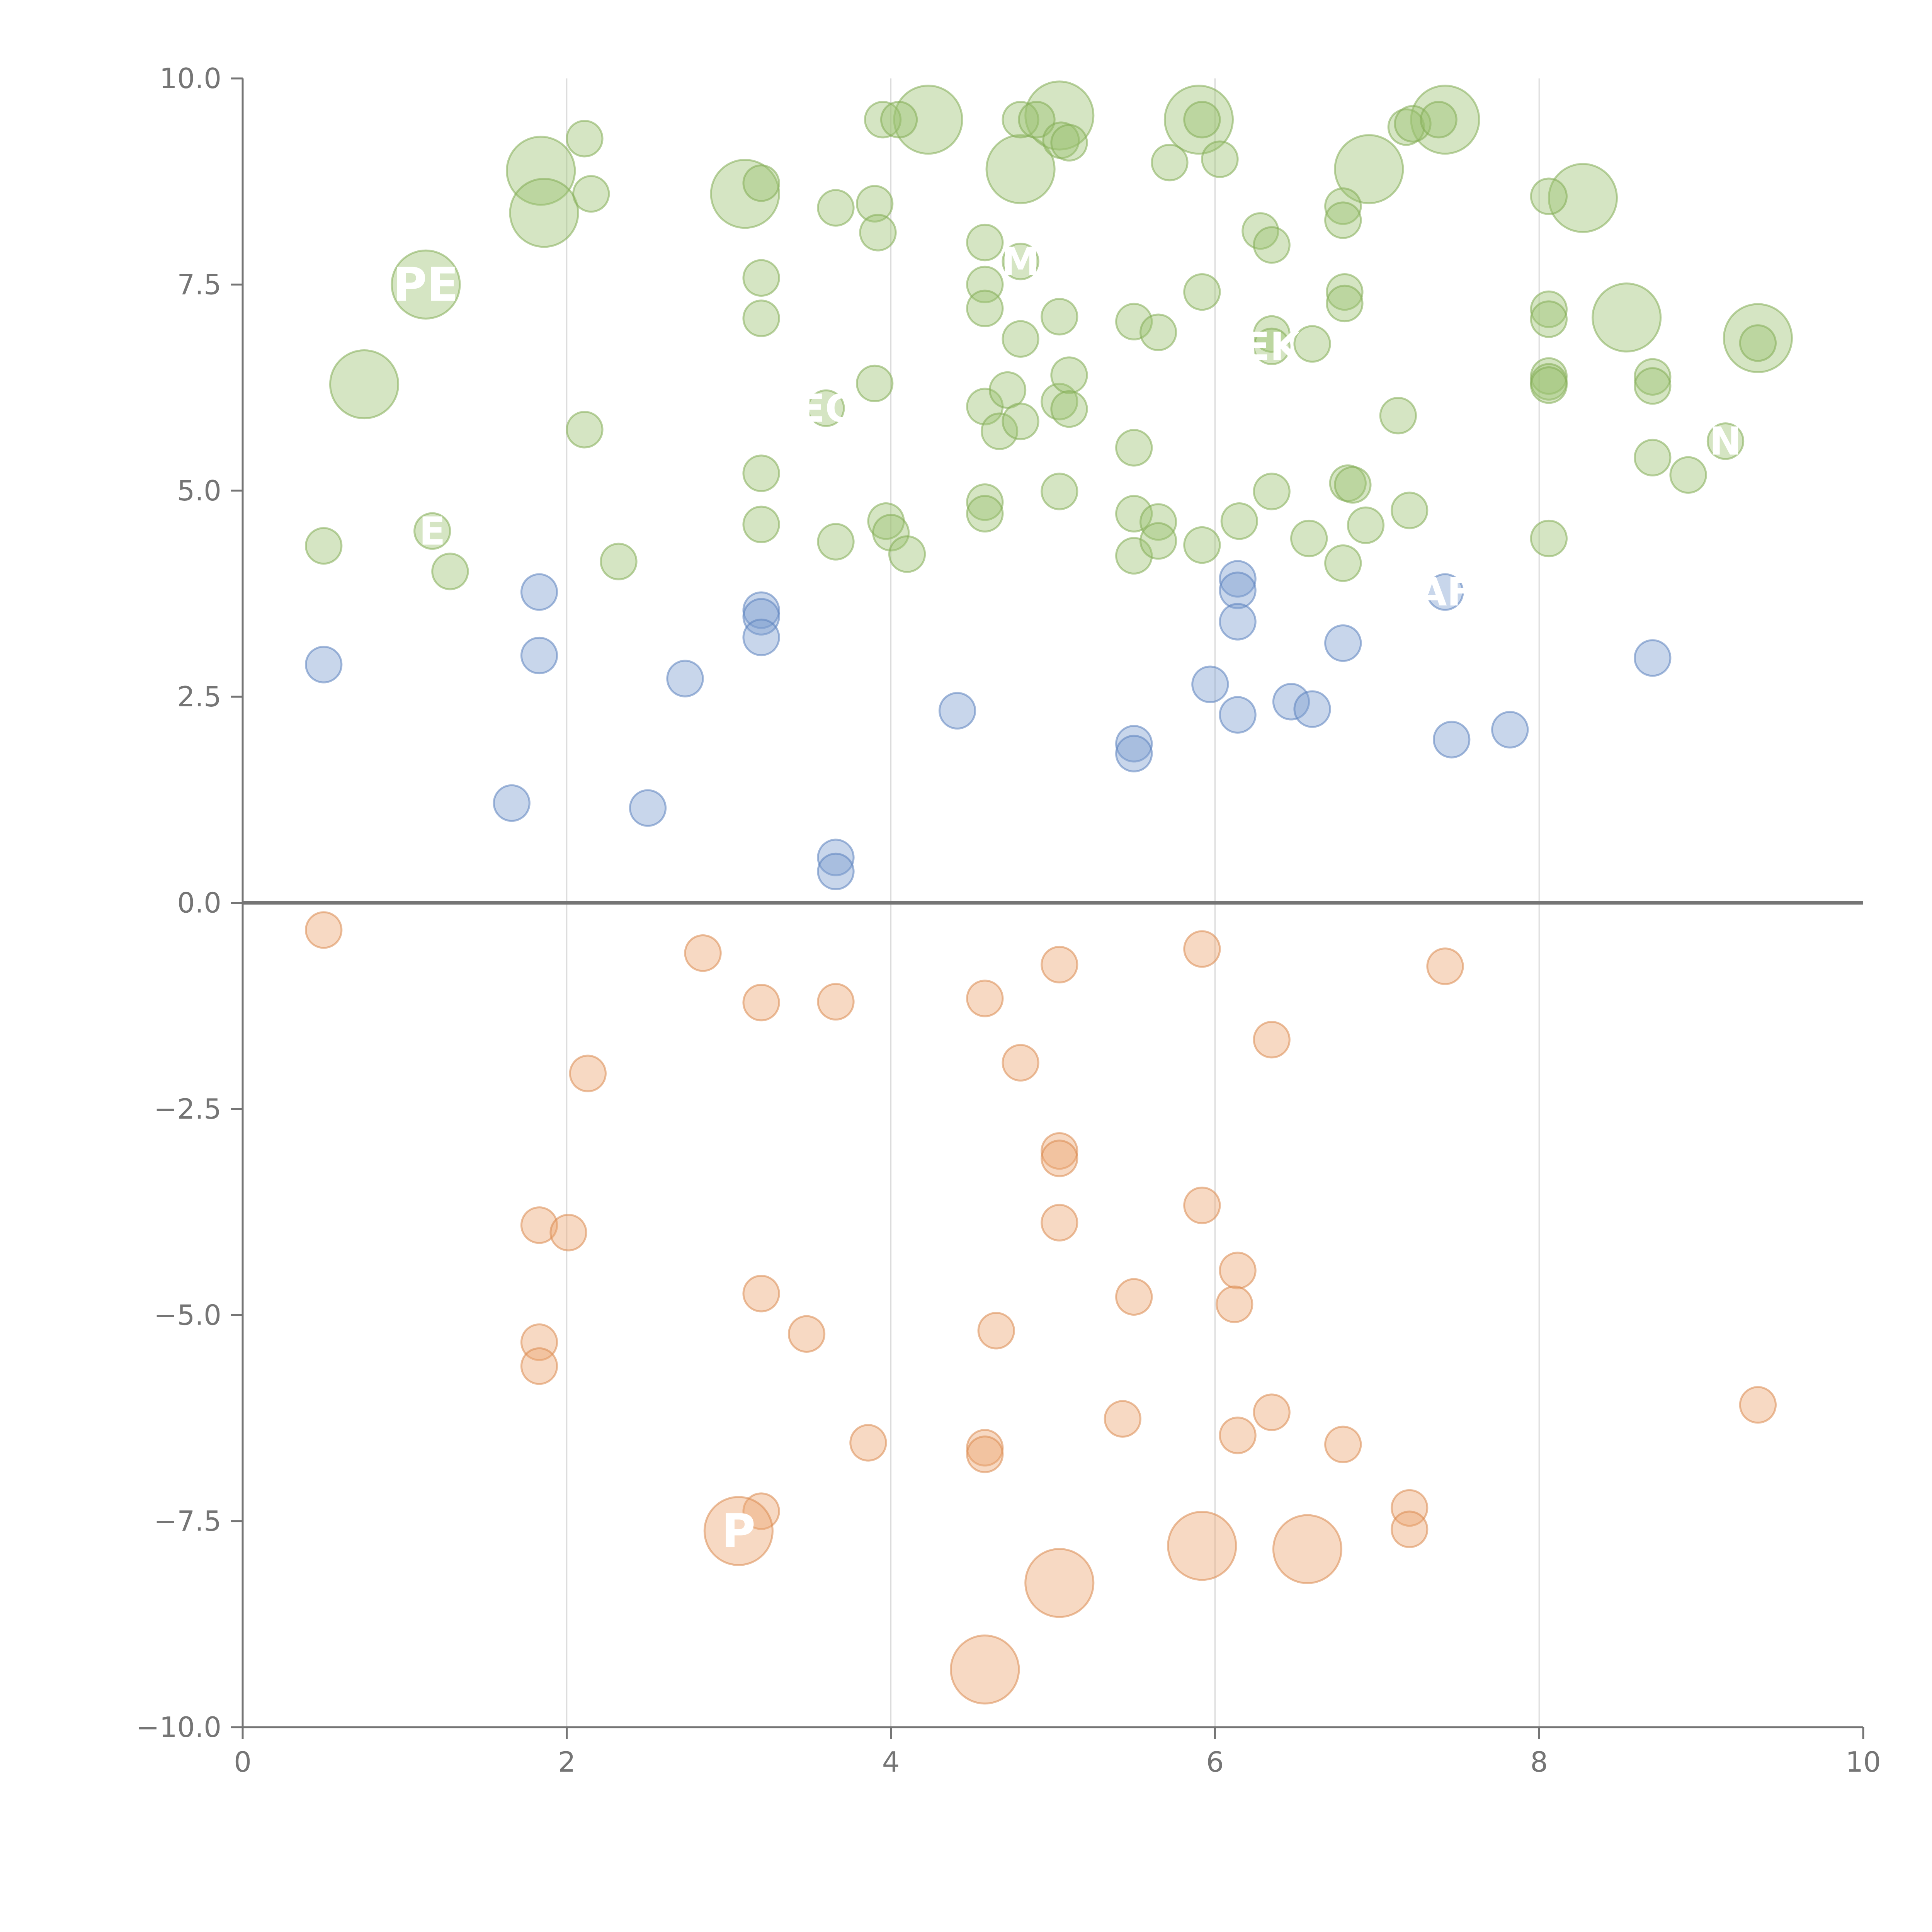 The height and width of the screenshot is (1932, 1932). I want to click on y-tick-label: −10.0, so click(178, 1727).